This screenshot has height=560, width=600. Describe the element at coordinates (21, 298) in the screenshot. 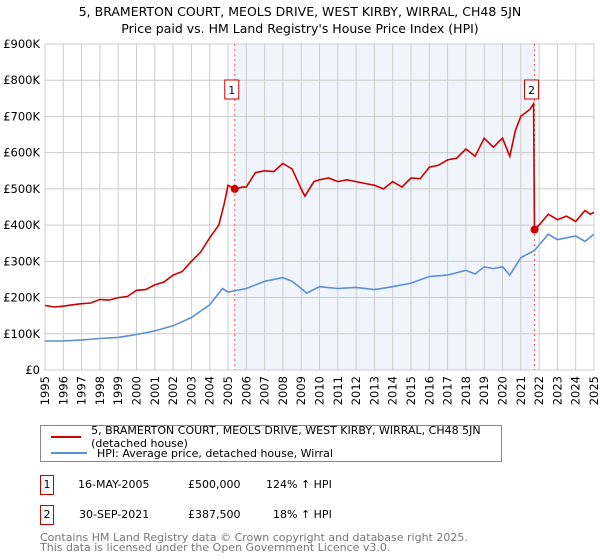

I see `y-tick-label: £200K` at that location.